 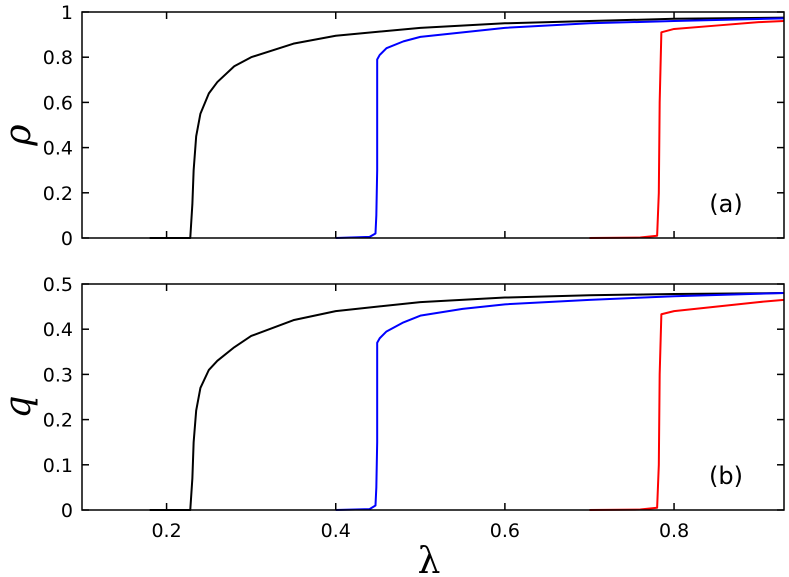 What do you see at coordinates (674, 531) in the screenshot?
I see `x-tick-label: 0.8` at bounding box center [674, 531].